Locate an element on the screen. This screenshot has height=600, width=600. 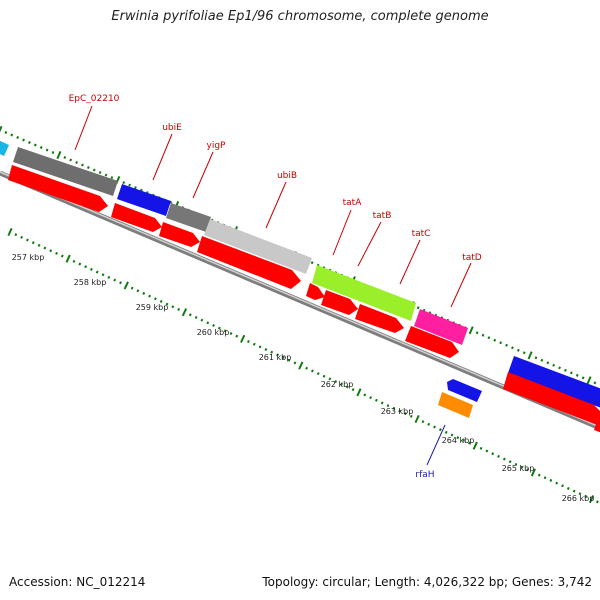
feature-ubiE is located at coordinates (144, 200).